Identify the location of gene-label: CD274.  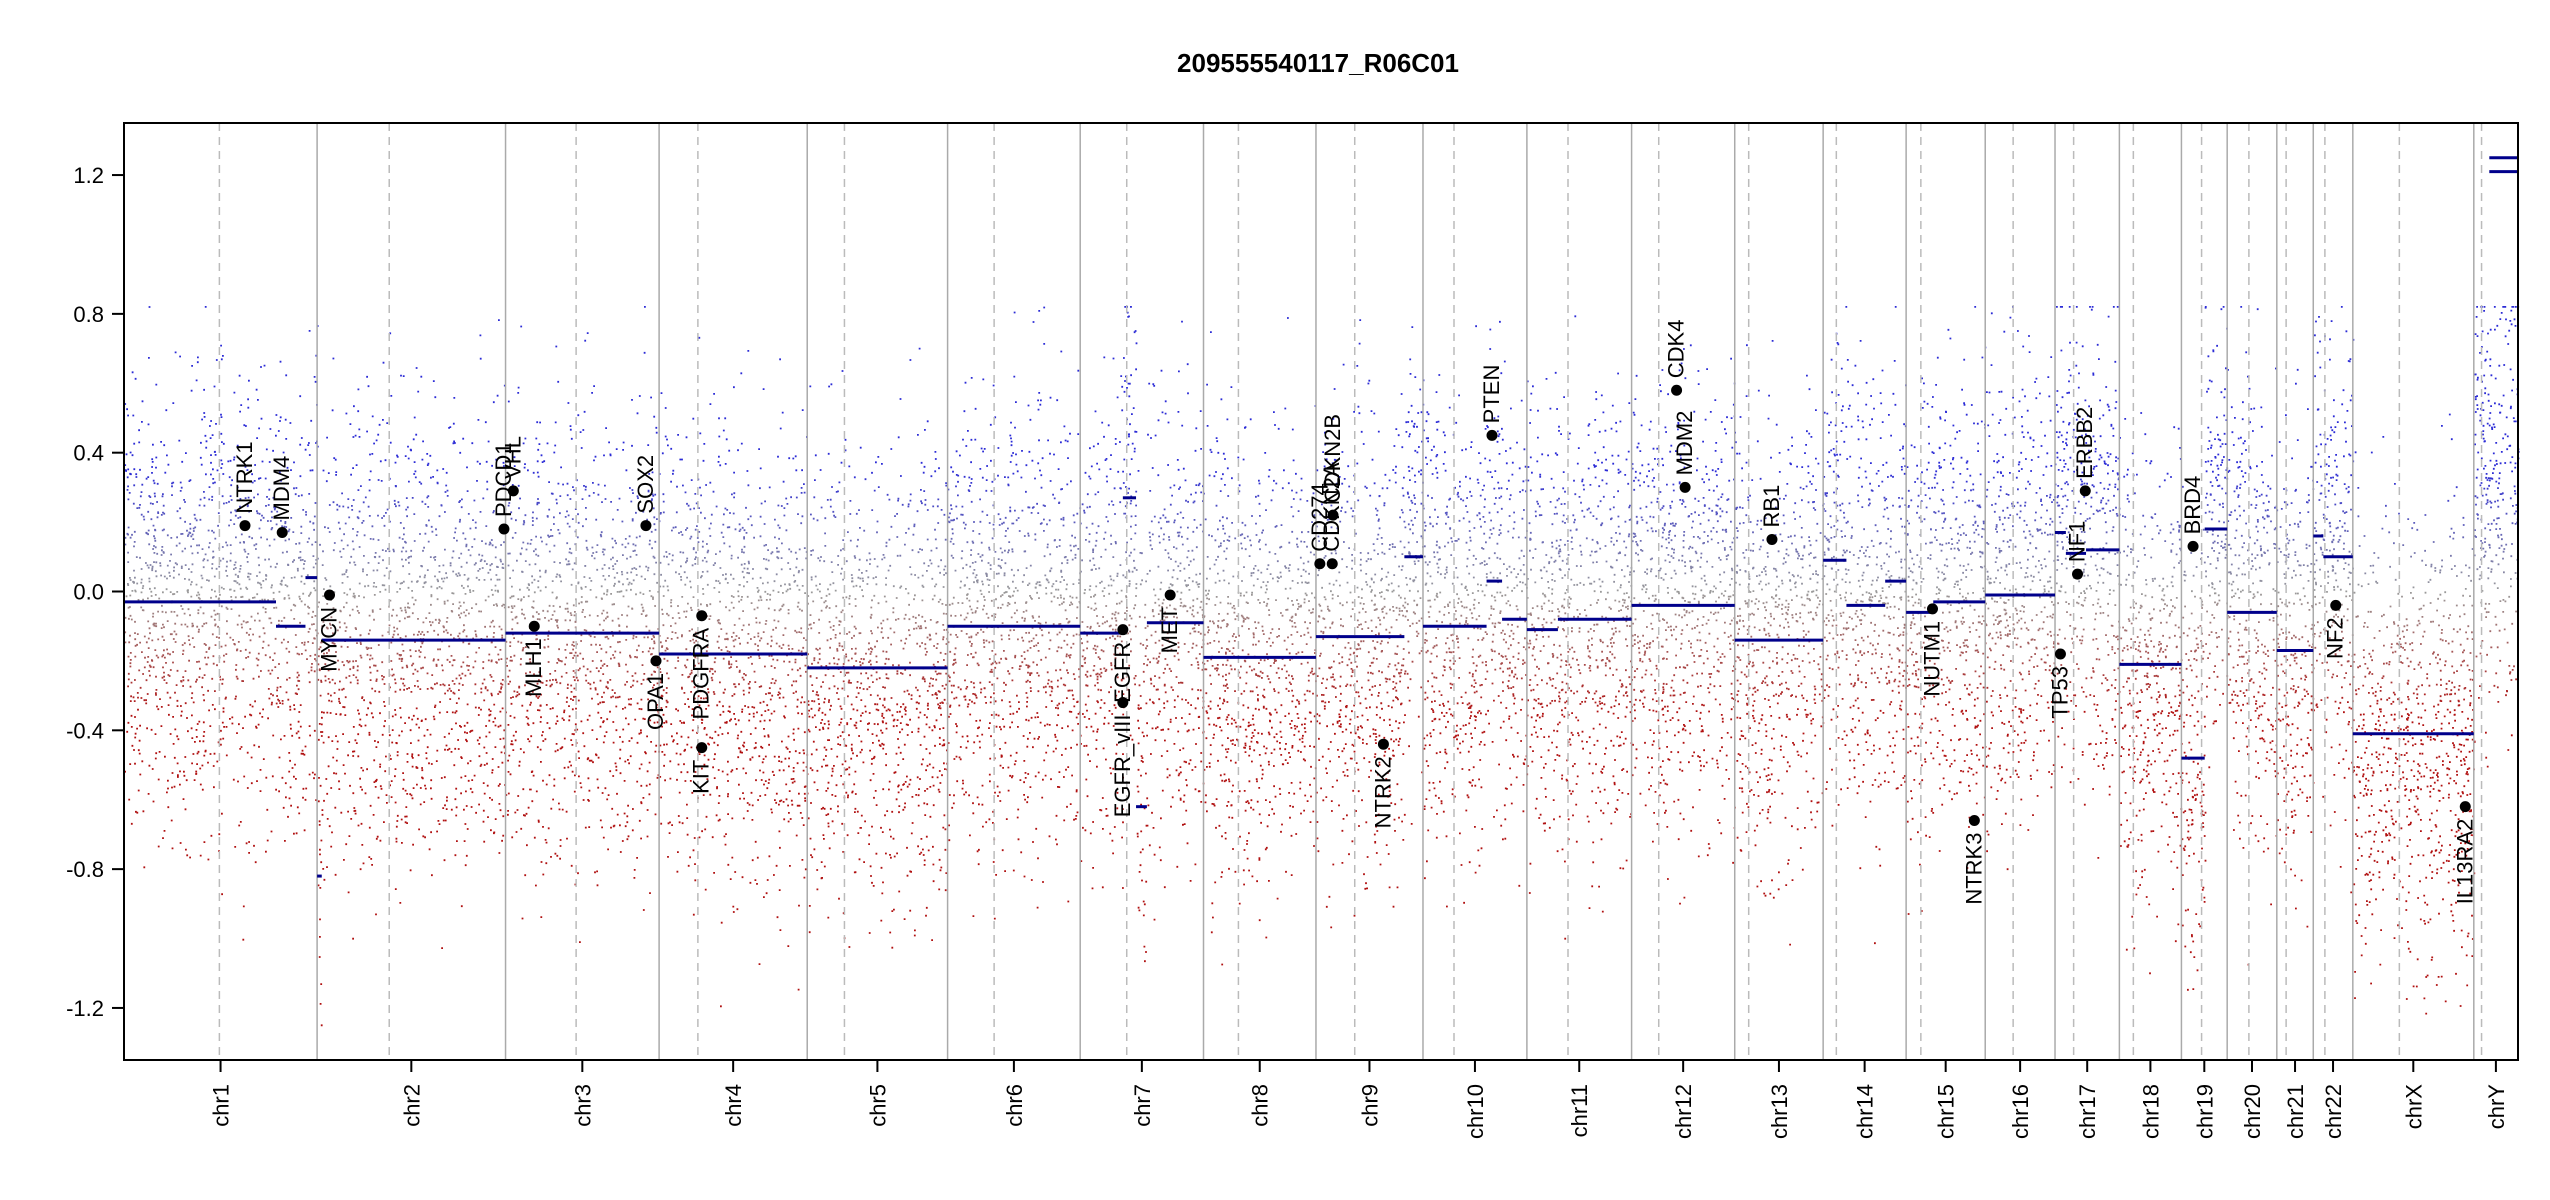
(1319, 517).